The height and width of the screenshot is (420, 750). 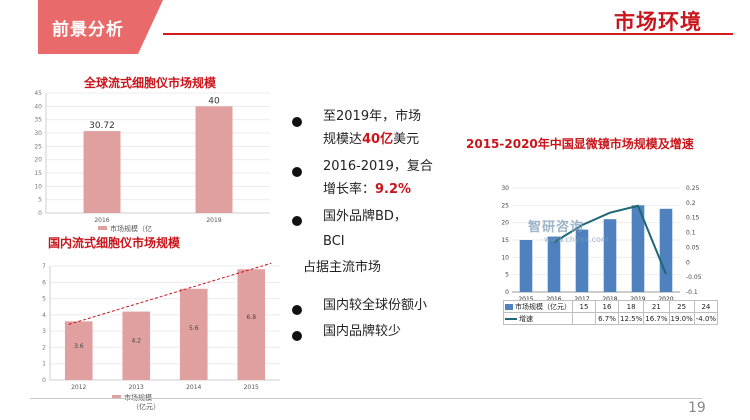 I want to click on bullet-5: 国内品牌较少, so click(x=362, y=331).